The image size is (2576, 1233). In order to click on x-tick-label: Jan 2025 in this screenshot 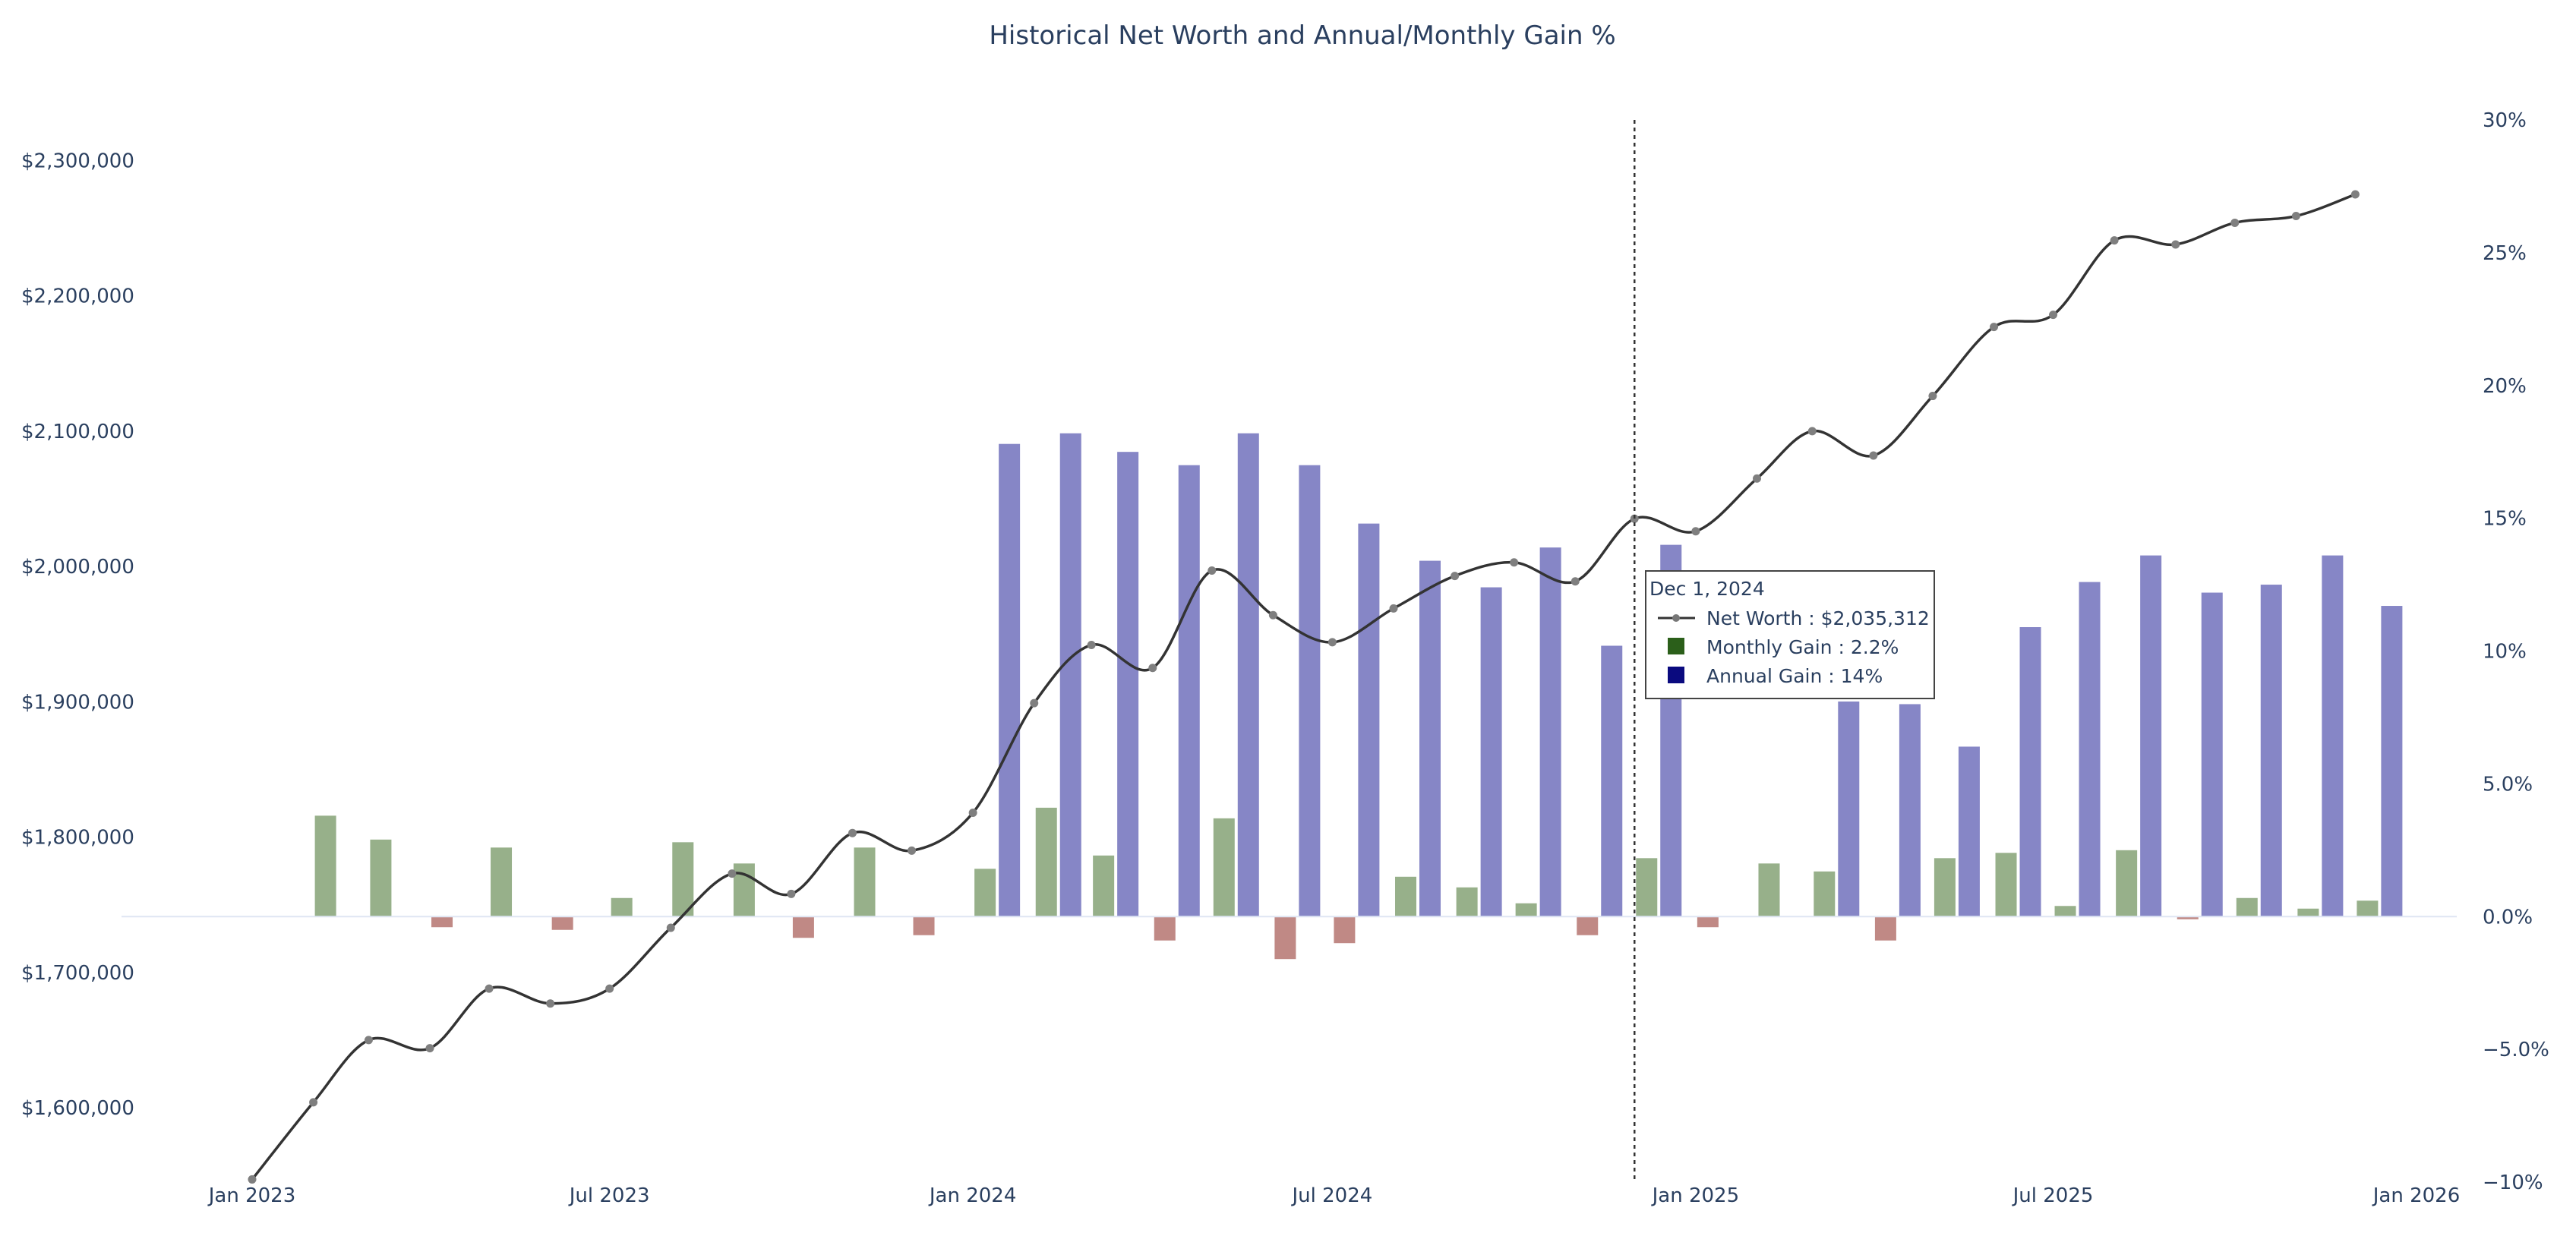, I will do `click(1696, 1195)`.